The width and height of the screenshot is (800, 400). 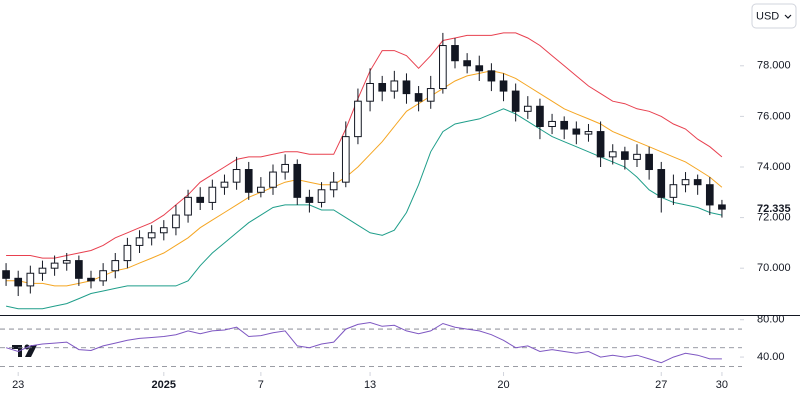 What do you see at coordinates (261, 385) in the screenshot?
I see `x-tick-label: 7` at bounding box center [261, 385].